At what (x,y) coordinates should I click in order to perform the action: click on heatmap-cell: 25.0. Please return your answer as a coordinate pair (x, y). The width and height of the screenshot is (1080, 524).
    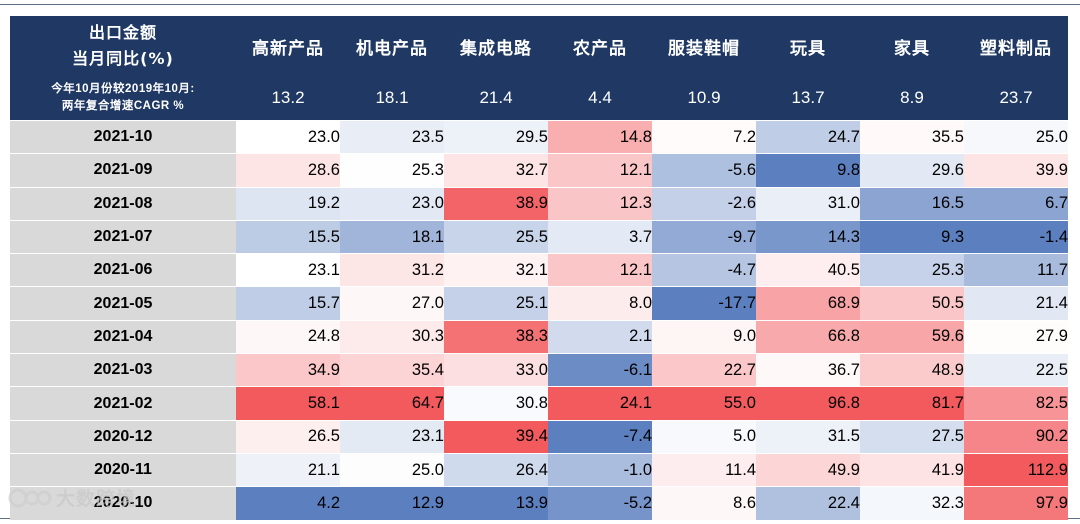
    Looking at the image, I should click on (392, 470).